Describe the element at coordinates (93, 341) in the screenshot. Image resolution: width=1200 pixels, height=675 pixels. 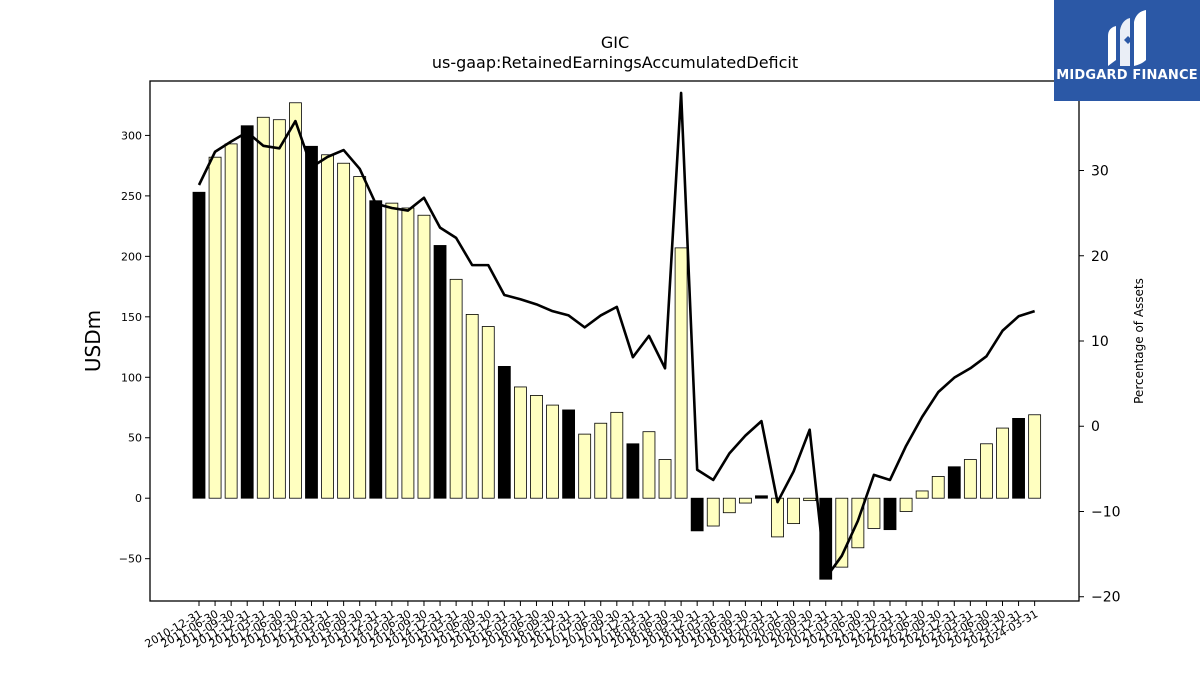
I see `y-axis-label: USDm` at that location.